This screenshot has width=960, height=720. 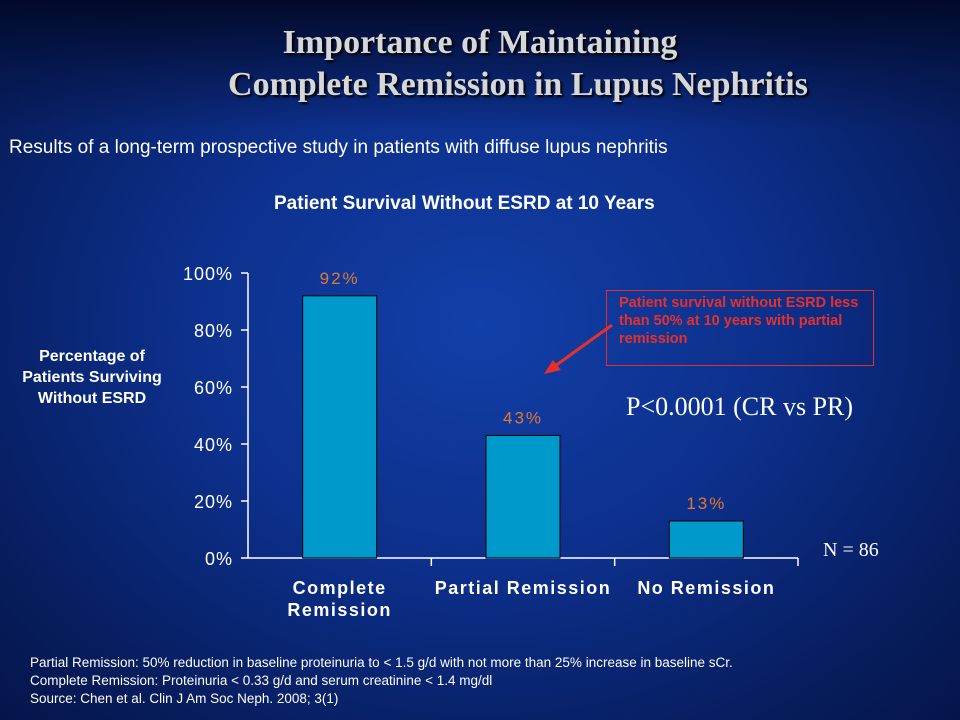 What do you see at coordinates (340, 588) in the screenshot?
I see `x-tick-label-0: Complete` at bounding box center [340, 588].